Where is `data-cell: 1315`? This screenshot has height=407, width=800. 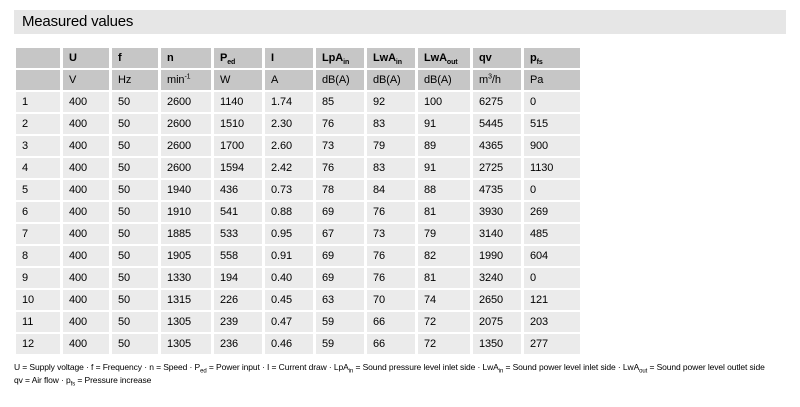 data-cell: 1315 is located at coordinates (186, 300).